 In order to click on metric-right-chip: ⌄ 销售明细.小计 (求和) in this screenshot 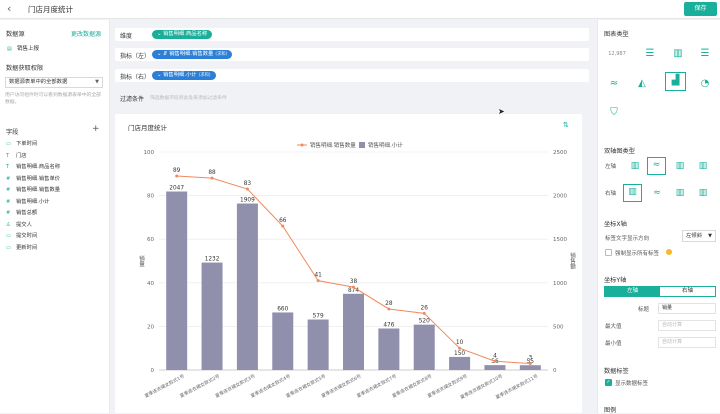, I will do `click(184, 75)`.